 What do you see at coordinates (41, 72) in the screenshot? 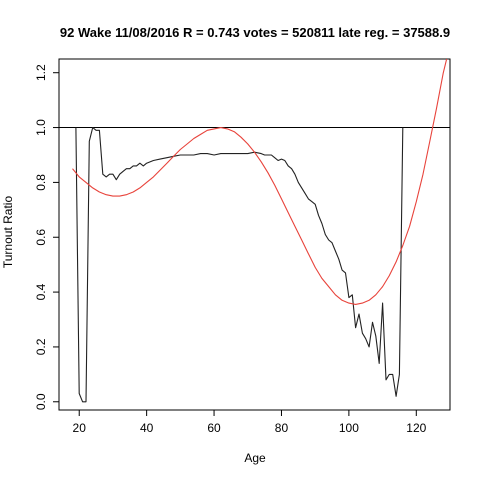
I see `y-tick-label: 1.2` at bounding box center [41, 72].